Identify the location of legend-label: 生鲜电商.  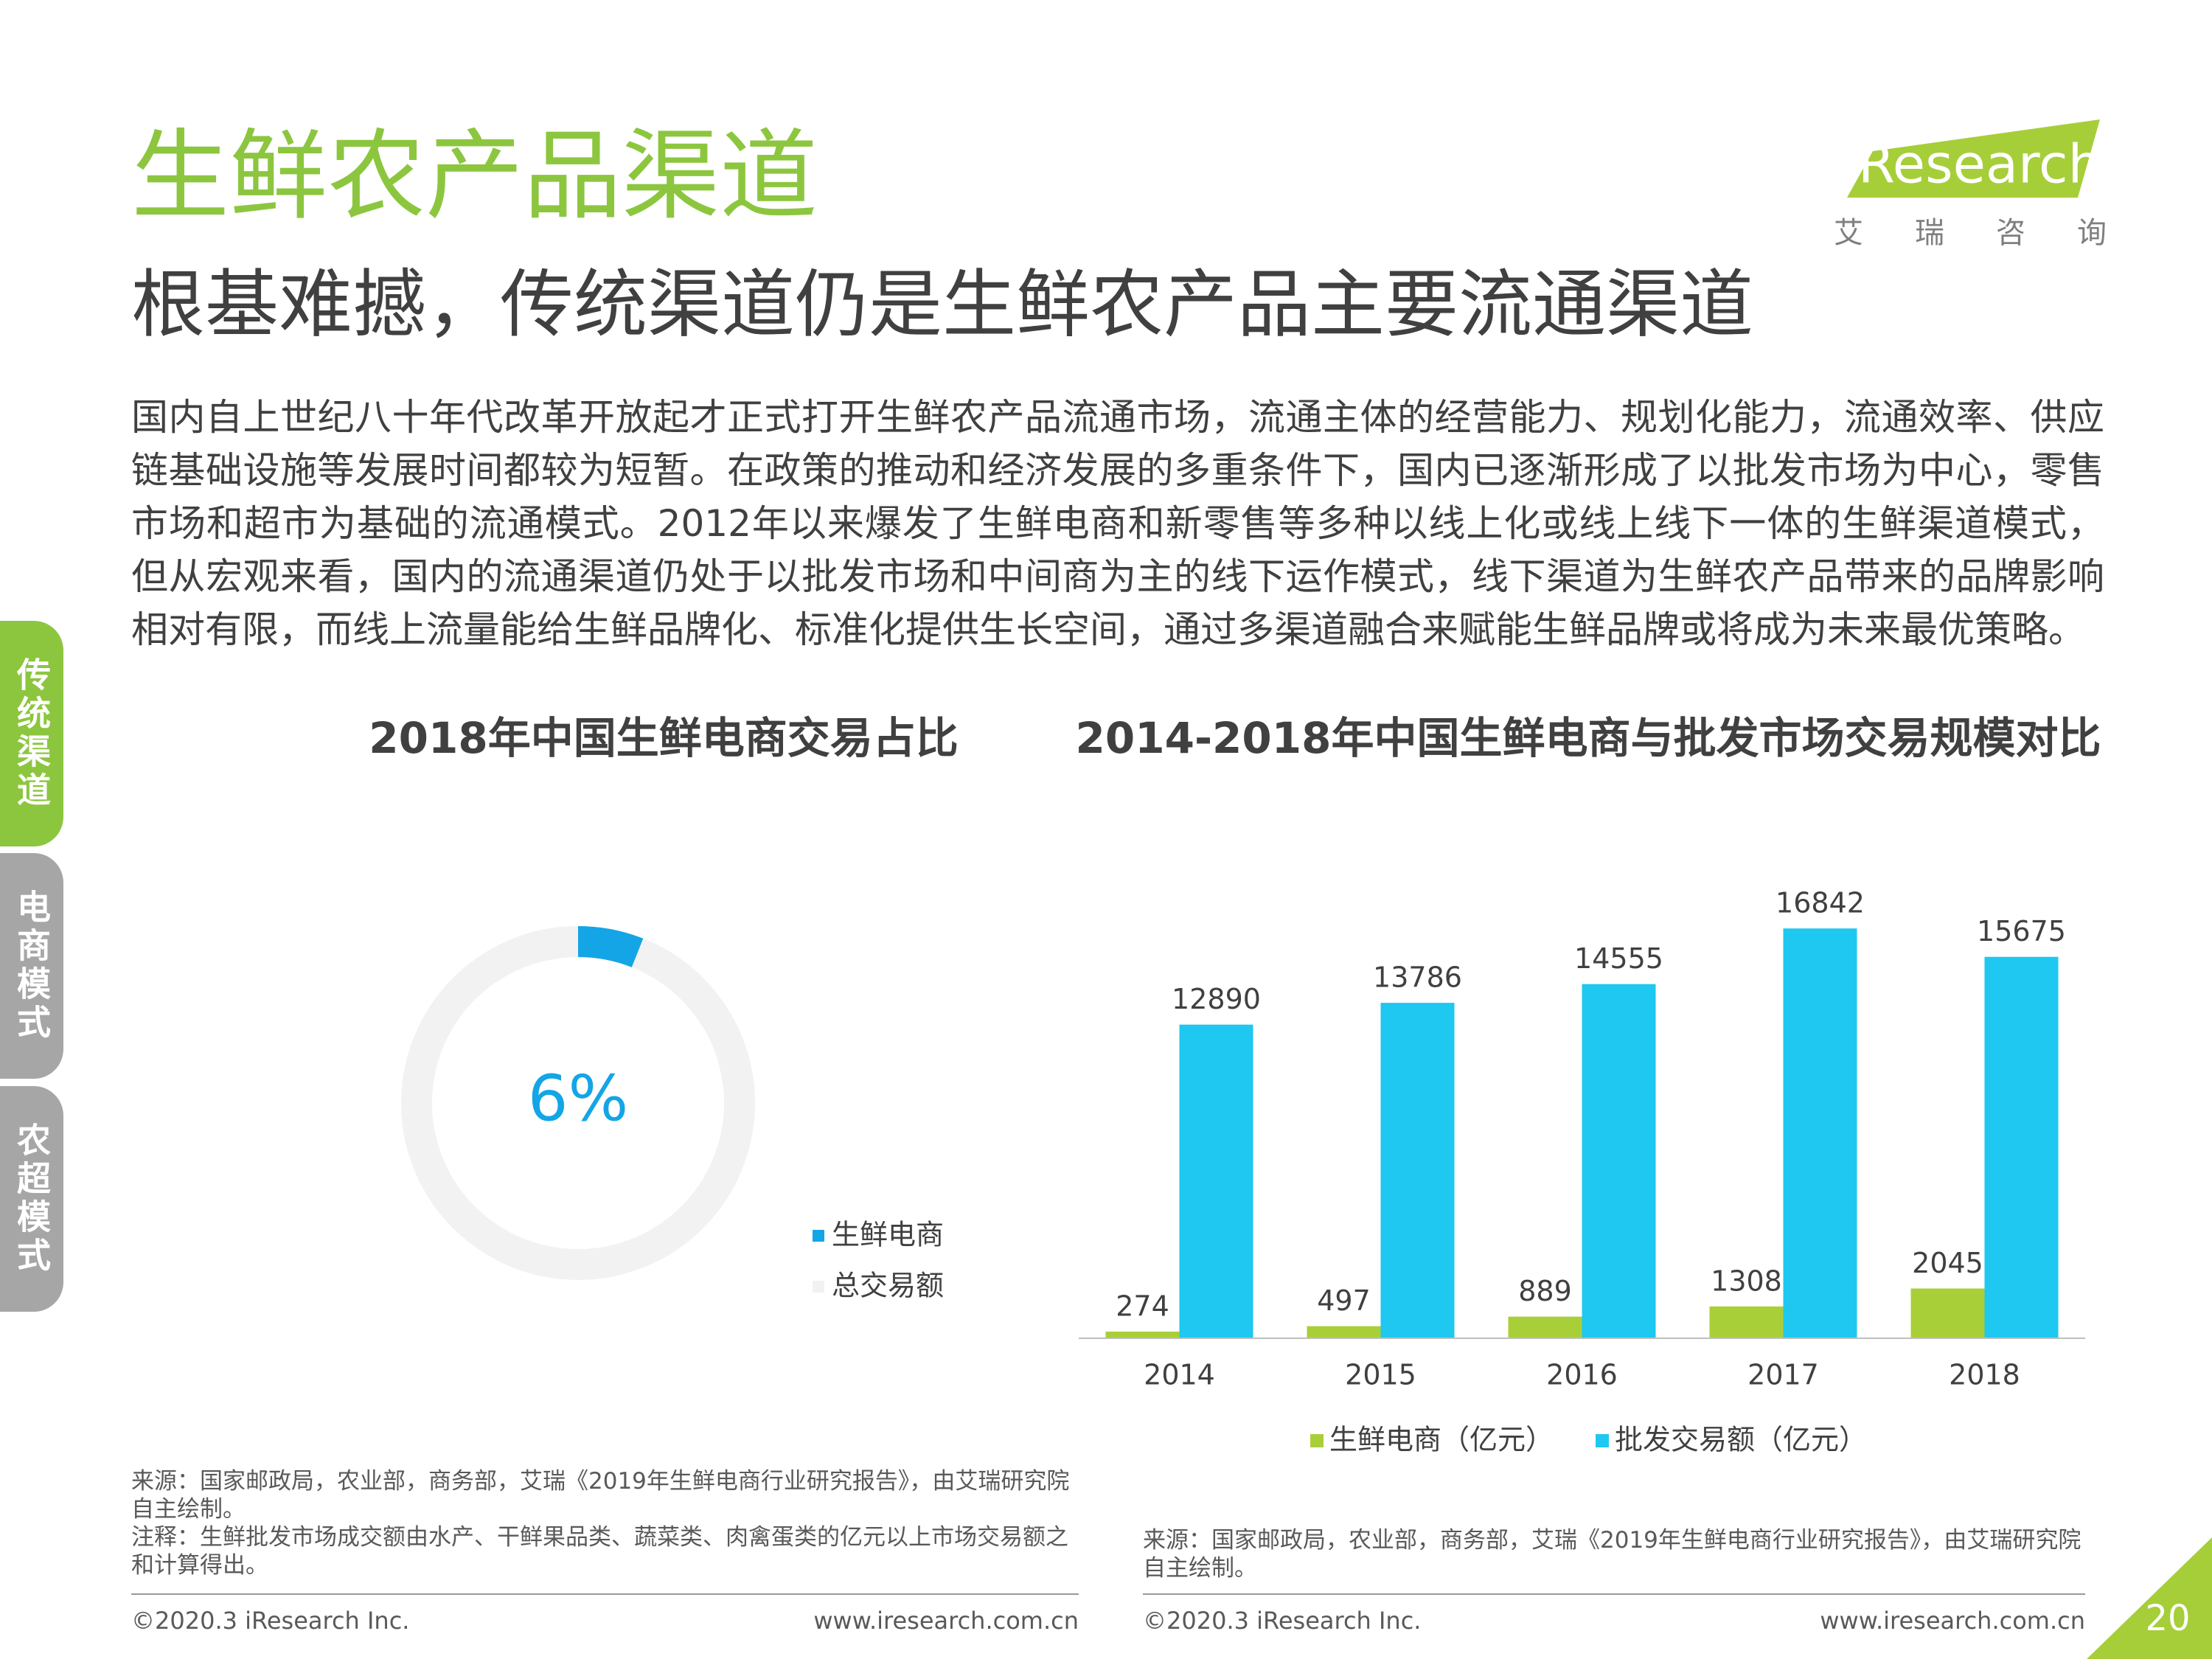
(888, 1235).